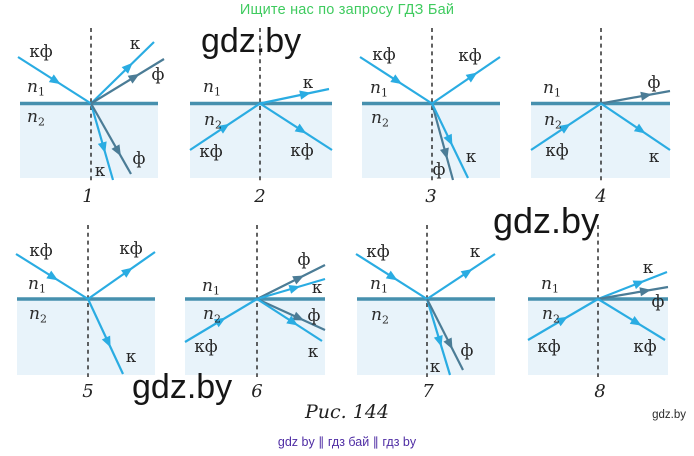 This screenshot has width=694, height=456. What do you see at coordinates (87, 196) in the screenshot?
I see `panel-number: 1` at bounding box center [87, 196].